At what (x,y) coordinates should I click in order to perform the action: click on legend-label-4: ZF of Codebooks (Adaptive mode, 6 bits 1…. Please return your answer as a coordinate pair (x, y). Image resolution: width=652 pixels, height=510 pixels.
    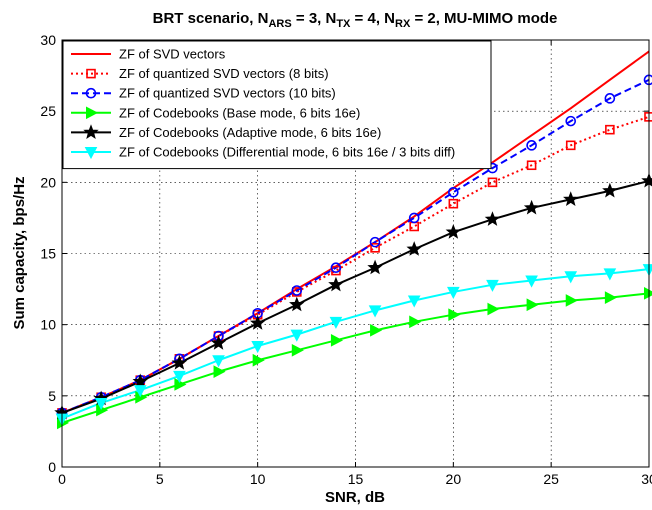
    Looking at the image, I should click on (250, 132).